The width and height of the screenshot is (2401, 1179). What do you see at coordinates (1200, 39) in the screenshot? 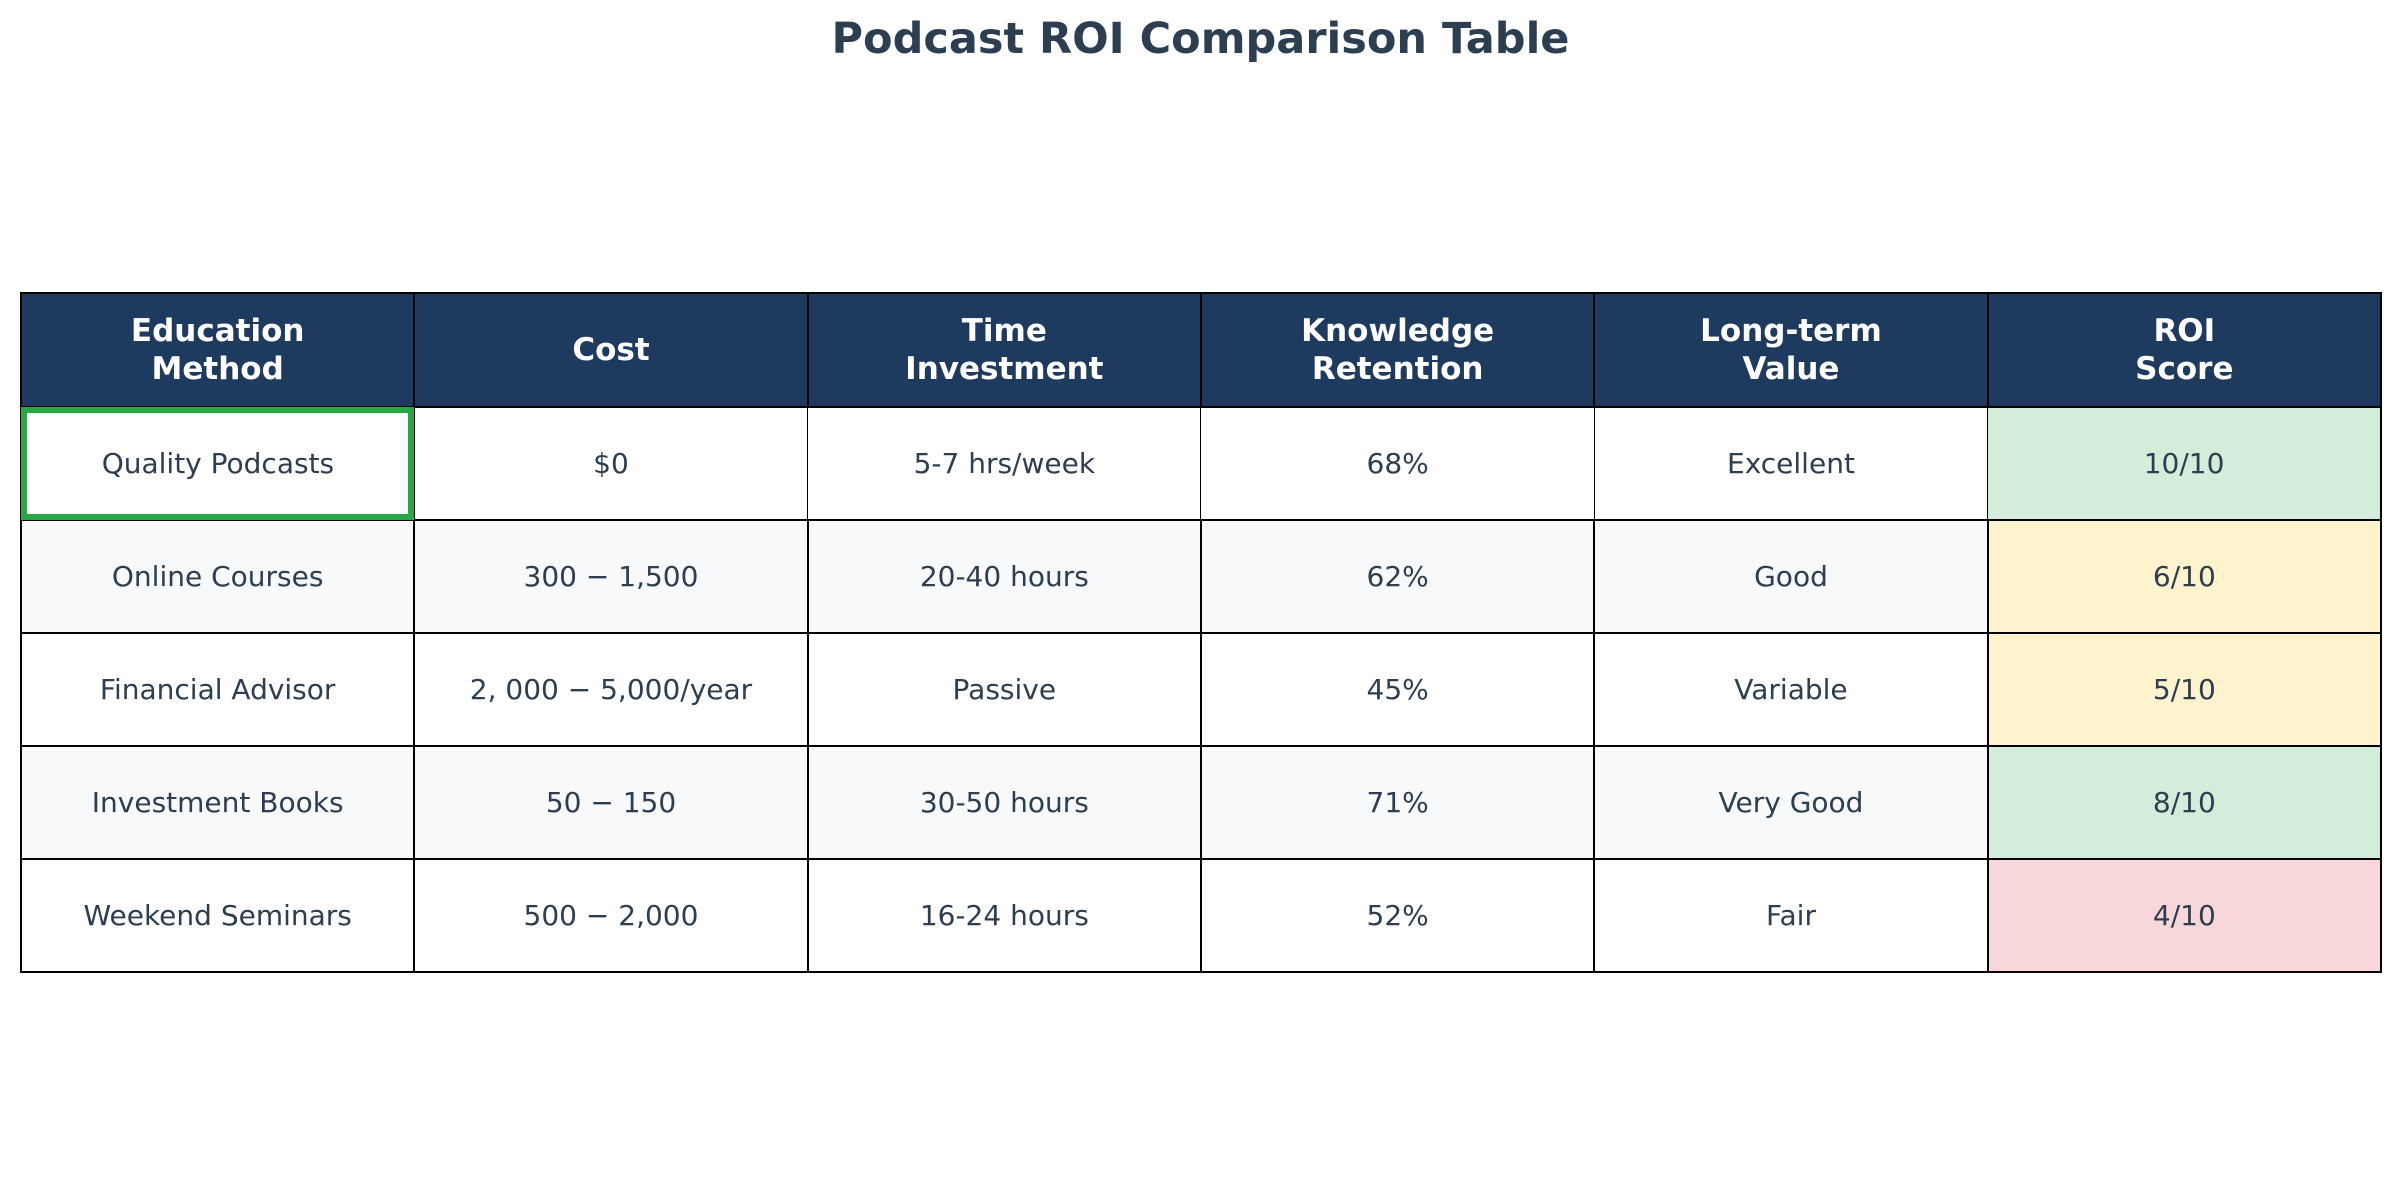
I see `chart-title: Podcast ROI Comparison Table` at bounding box center [1200, 39].